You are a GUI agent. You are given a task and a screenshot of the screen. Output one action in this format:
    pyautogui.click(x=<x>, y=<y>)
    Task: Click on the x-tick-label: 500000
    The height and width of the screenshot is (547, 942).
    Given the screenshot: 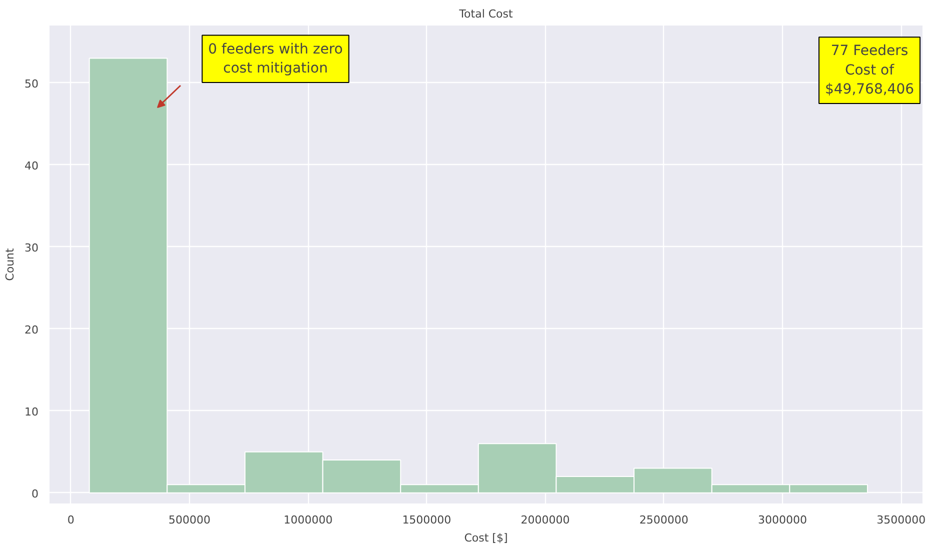 What is the action you would take?
    pyautogui.click(x=189, y=520)
    